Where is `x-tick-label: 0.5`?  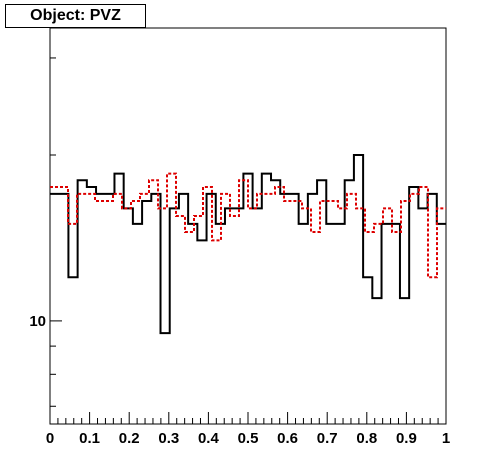 x-tick-label: 0.5 is located at coordinates (248, 438).